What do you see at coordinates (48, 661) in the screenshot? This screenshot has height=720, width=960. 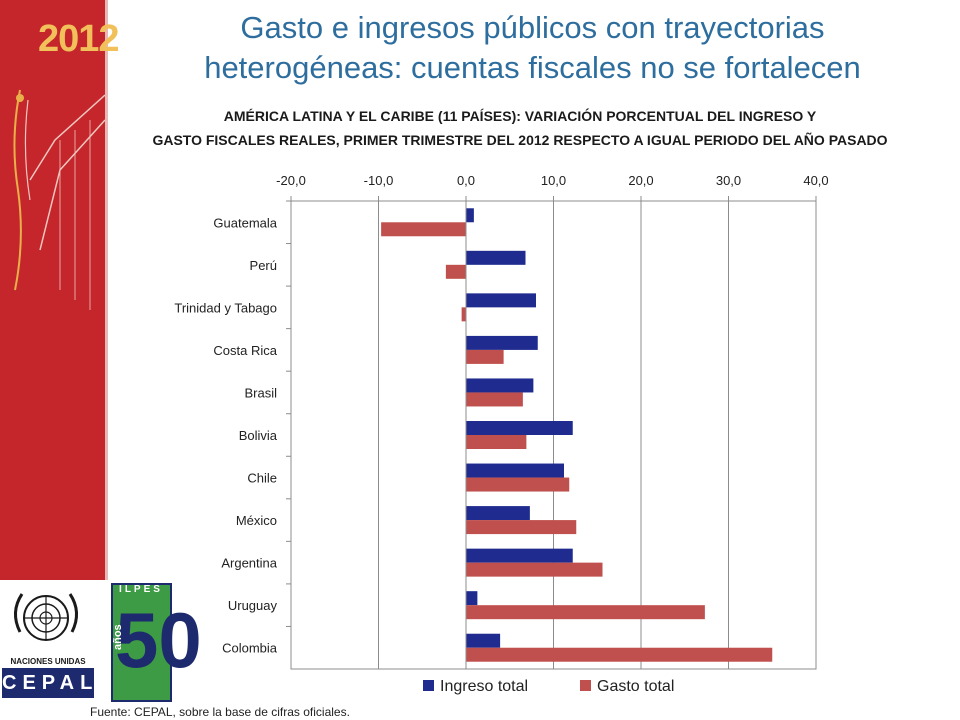 I see `un-logo-text: NACIONES UNIDAS` at bounding box center [48, 661].